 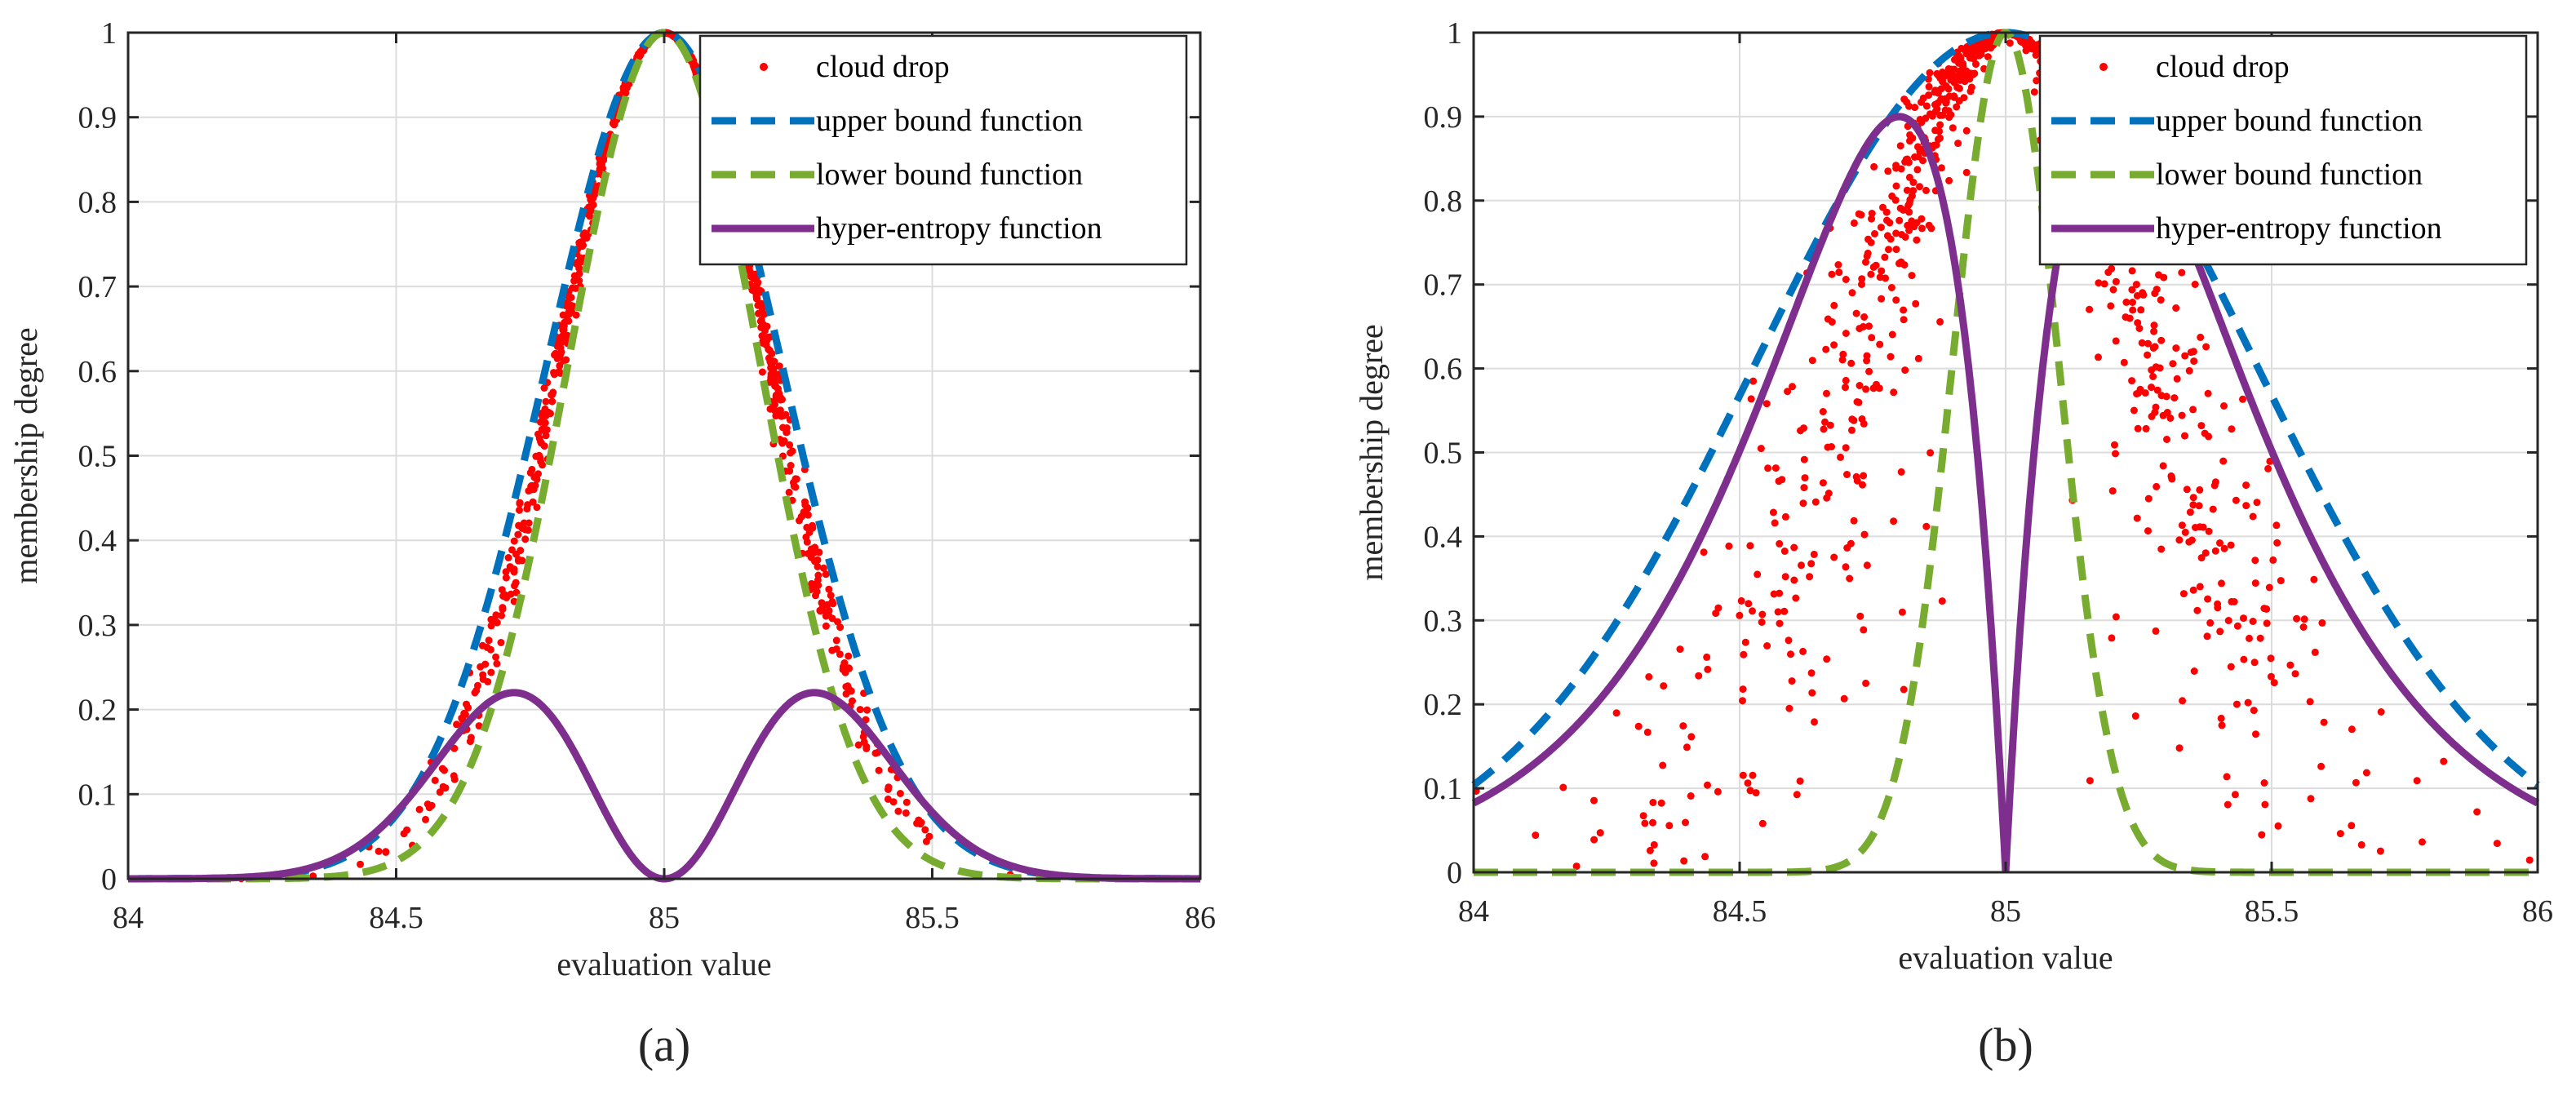 I want to click on x-tick-label: 84, so click(x=1473, y=912).